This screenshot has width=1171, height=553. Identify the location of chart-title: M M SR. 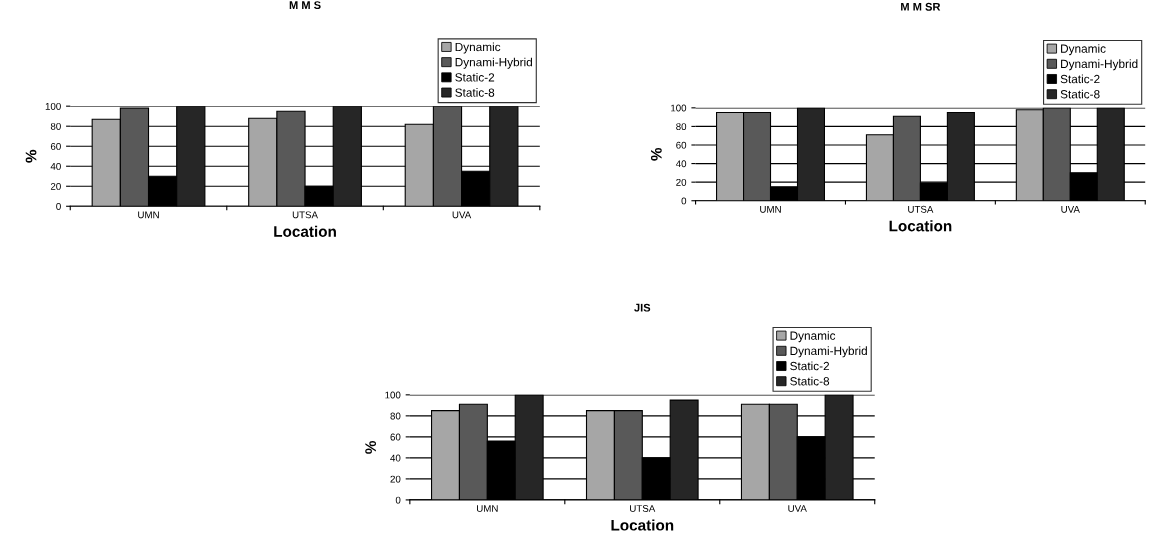
(921, 6).